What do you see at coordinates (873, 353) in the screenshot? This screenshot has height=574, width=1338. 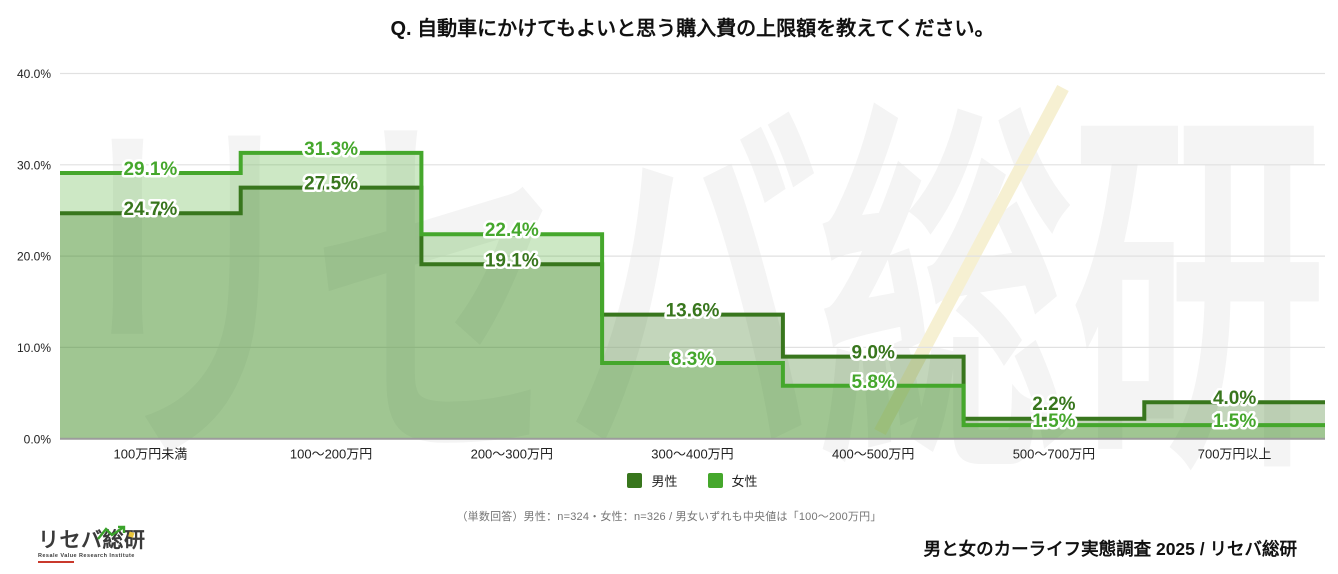 I see `value-label-male-4: 9.0%` at bounding box center [873, 353].